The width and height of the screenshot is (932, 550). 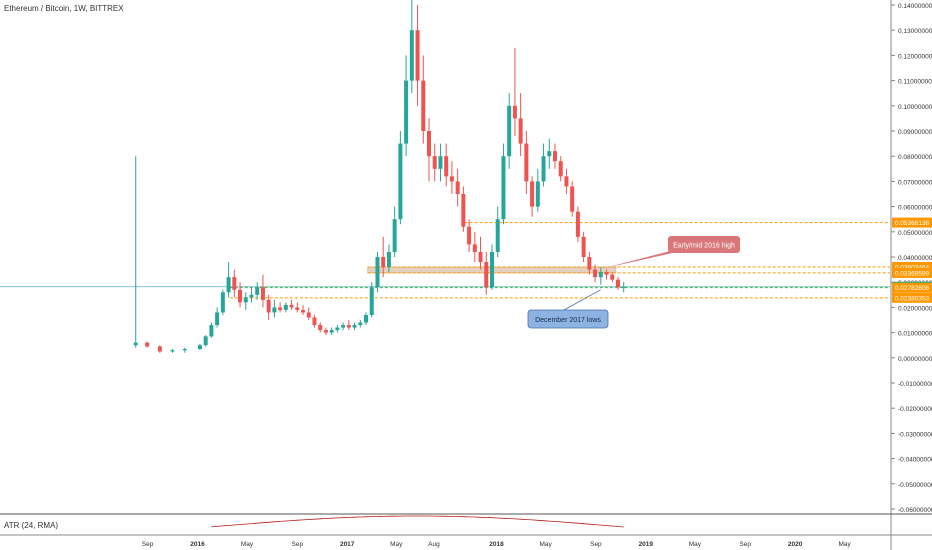 I want to click on atr-pane, so click(x=417, y=521).